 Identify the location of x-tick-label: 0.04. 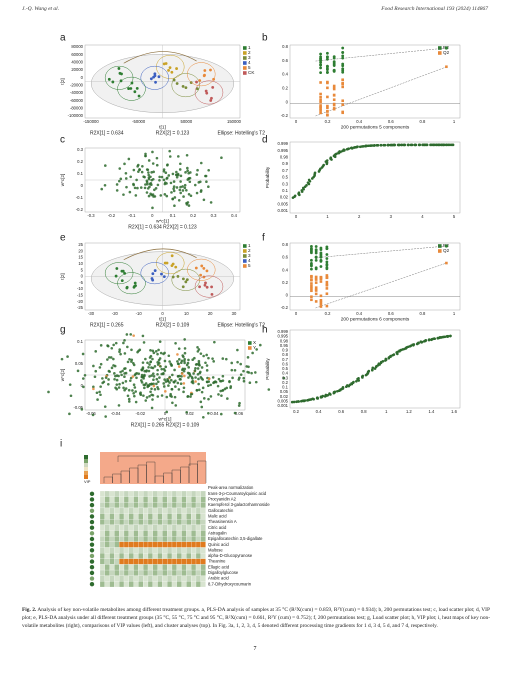
(214, 413).